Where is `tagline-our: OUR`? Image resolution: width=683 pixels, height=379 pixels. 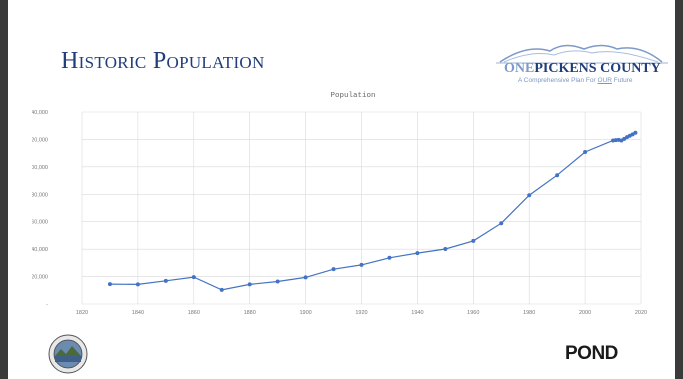
tagline-our: OUR is located at coordinates (604, 80).